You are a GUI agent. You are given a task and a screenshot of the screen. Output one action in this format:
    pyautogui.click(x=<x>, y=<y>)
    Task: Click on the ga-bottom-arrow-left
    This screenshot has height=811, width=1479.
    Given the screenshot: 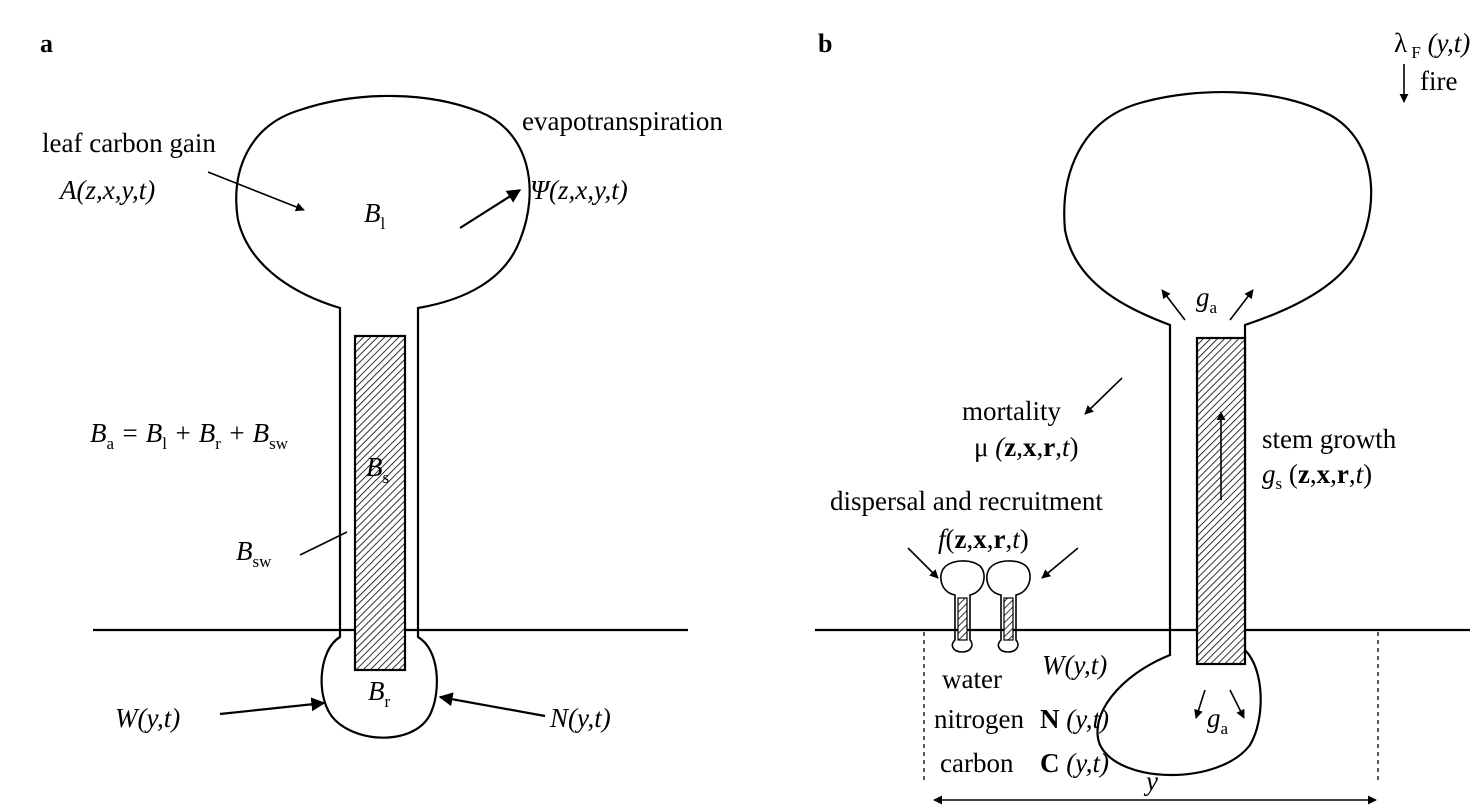 What is the action you would take?
    pyautogui.click(x=1200, y=704)
    